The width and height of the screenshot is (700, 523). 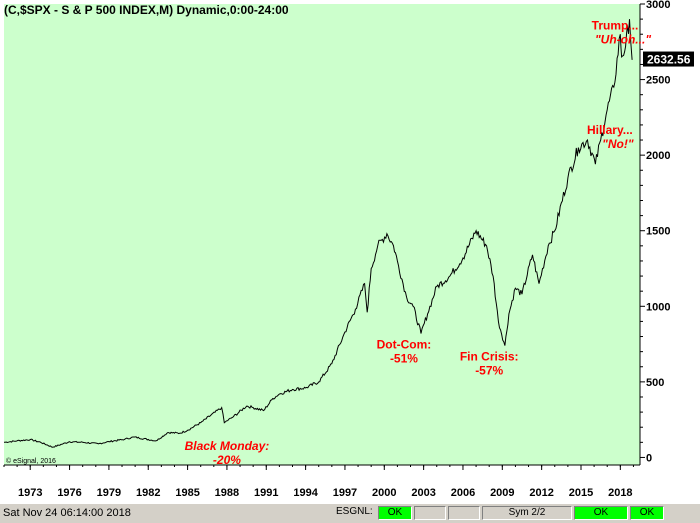 What do you see at coordinates (187, 493) in the screenshot?
I see `x-tick-label-1985: 1985` at bounding box center [187, 493].